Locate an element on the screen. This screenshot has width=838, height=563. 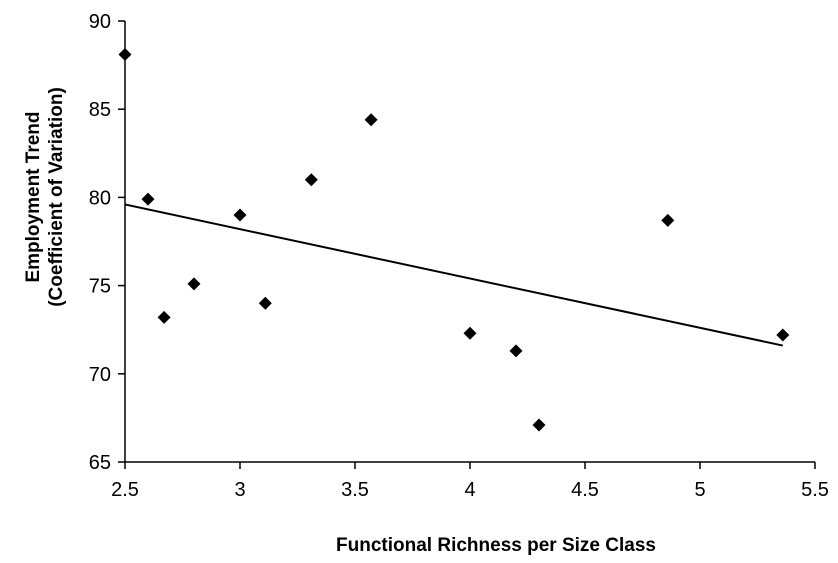
y-tick-label: 65 is located at coordinates (100, 463).